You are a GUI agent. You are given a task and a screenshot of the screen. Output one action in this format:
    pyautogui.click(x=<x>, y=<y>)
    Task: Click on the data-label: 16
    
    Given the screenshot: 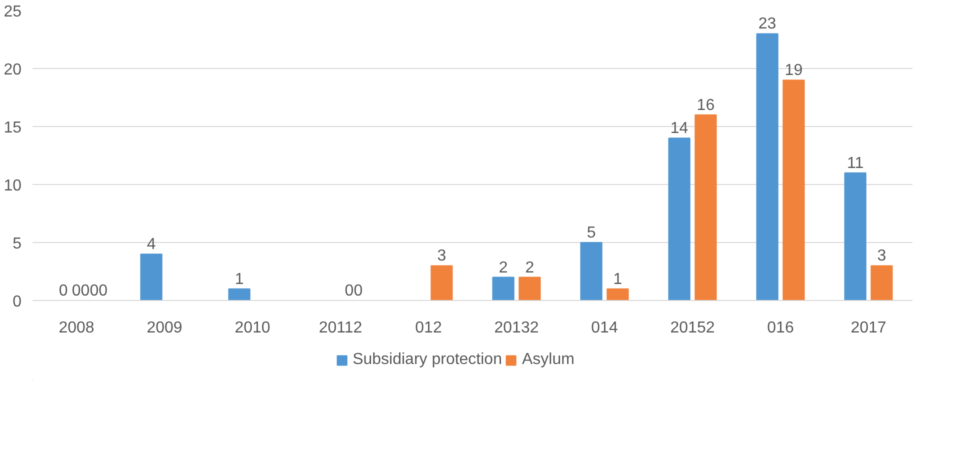 What is the action you would take?
    pyautogui.click(x=705, y=105)
    